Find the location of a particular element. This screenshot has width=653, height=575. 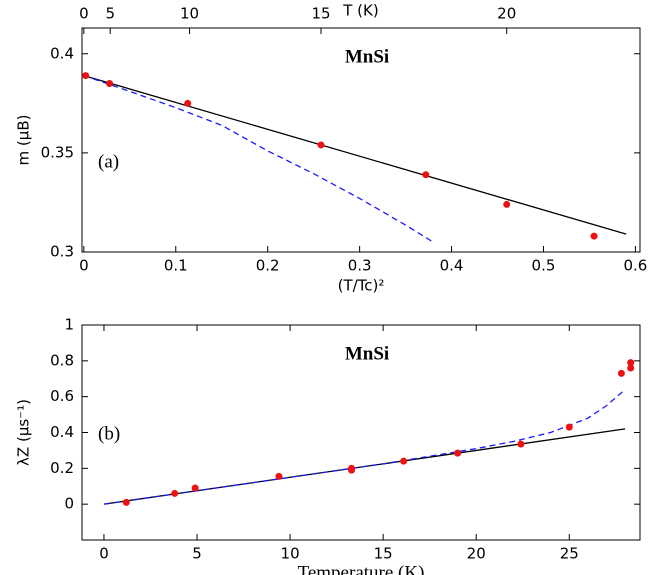

x-tick-label: 0.4 is located at coordinates (452, 266).